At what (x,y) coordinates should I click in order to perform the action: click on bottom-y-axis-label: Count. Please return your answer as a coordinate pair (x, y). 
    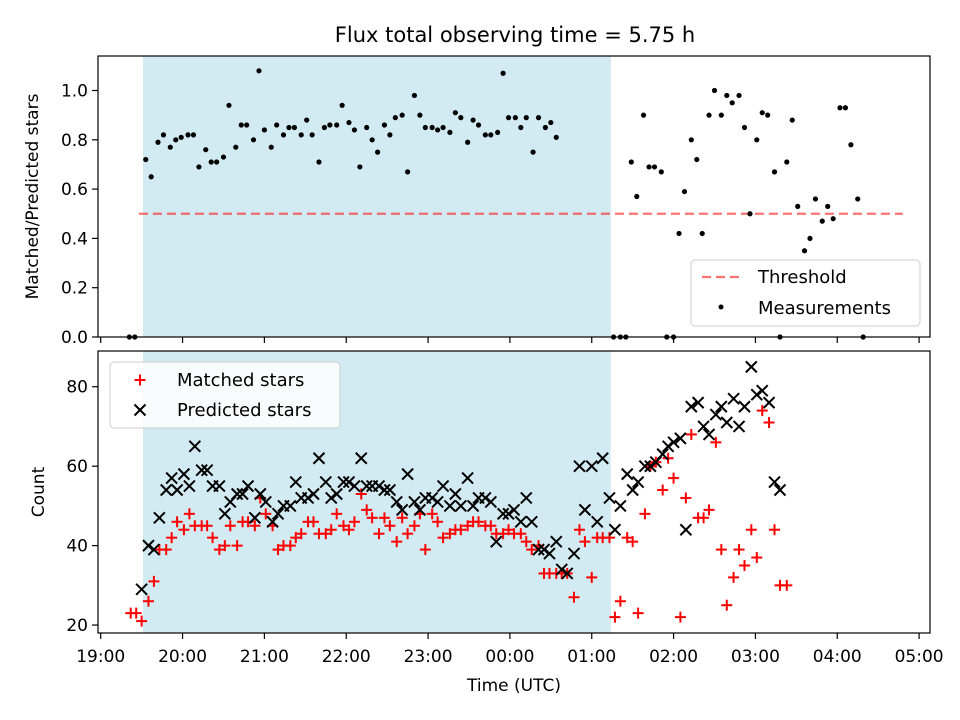
    Looking at the image, I should click on (39, 491).